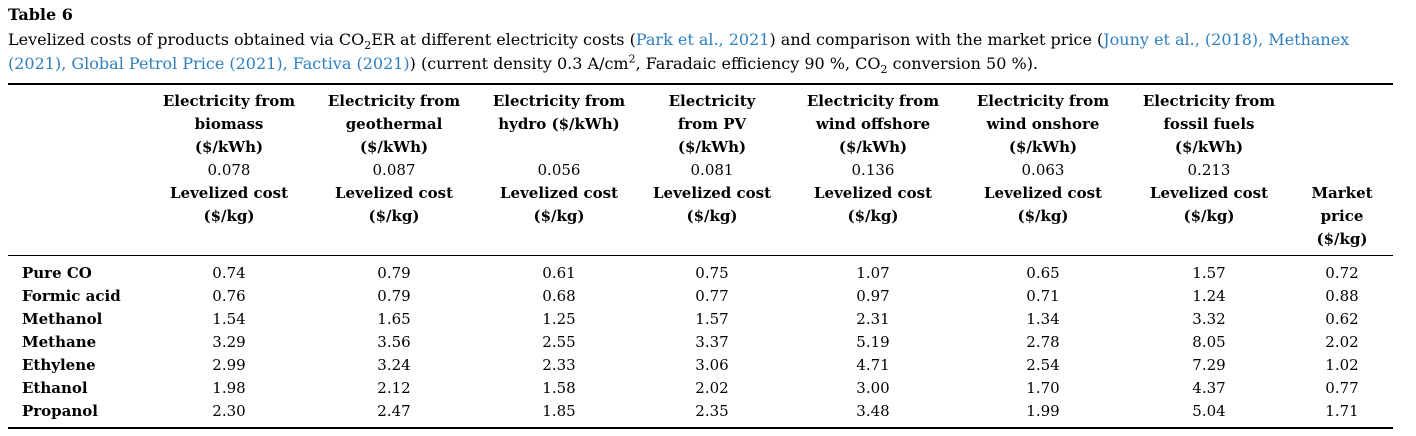 The height and width of the screenshot is (436, 1416). I want to click on electricity-price: 0.136, so click(873, 170).